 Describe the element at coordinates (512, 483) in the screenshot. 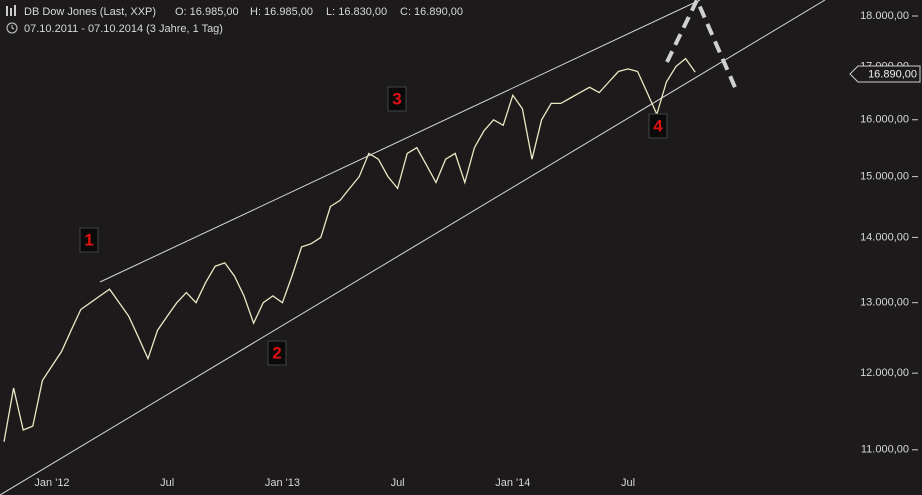

I see `x-tick-label: Jan '14` at that location.